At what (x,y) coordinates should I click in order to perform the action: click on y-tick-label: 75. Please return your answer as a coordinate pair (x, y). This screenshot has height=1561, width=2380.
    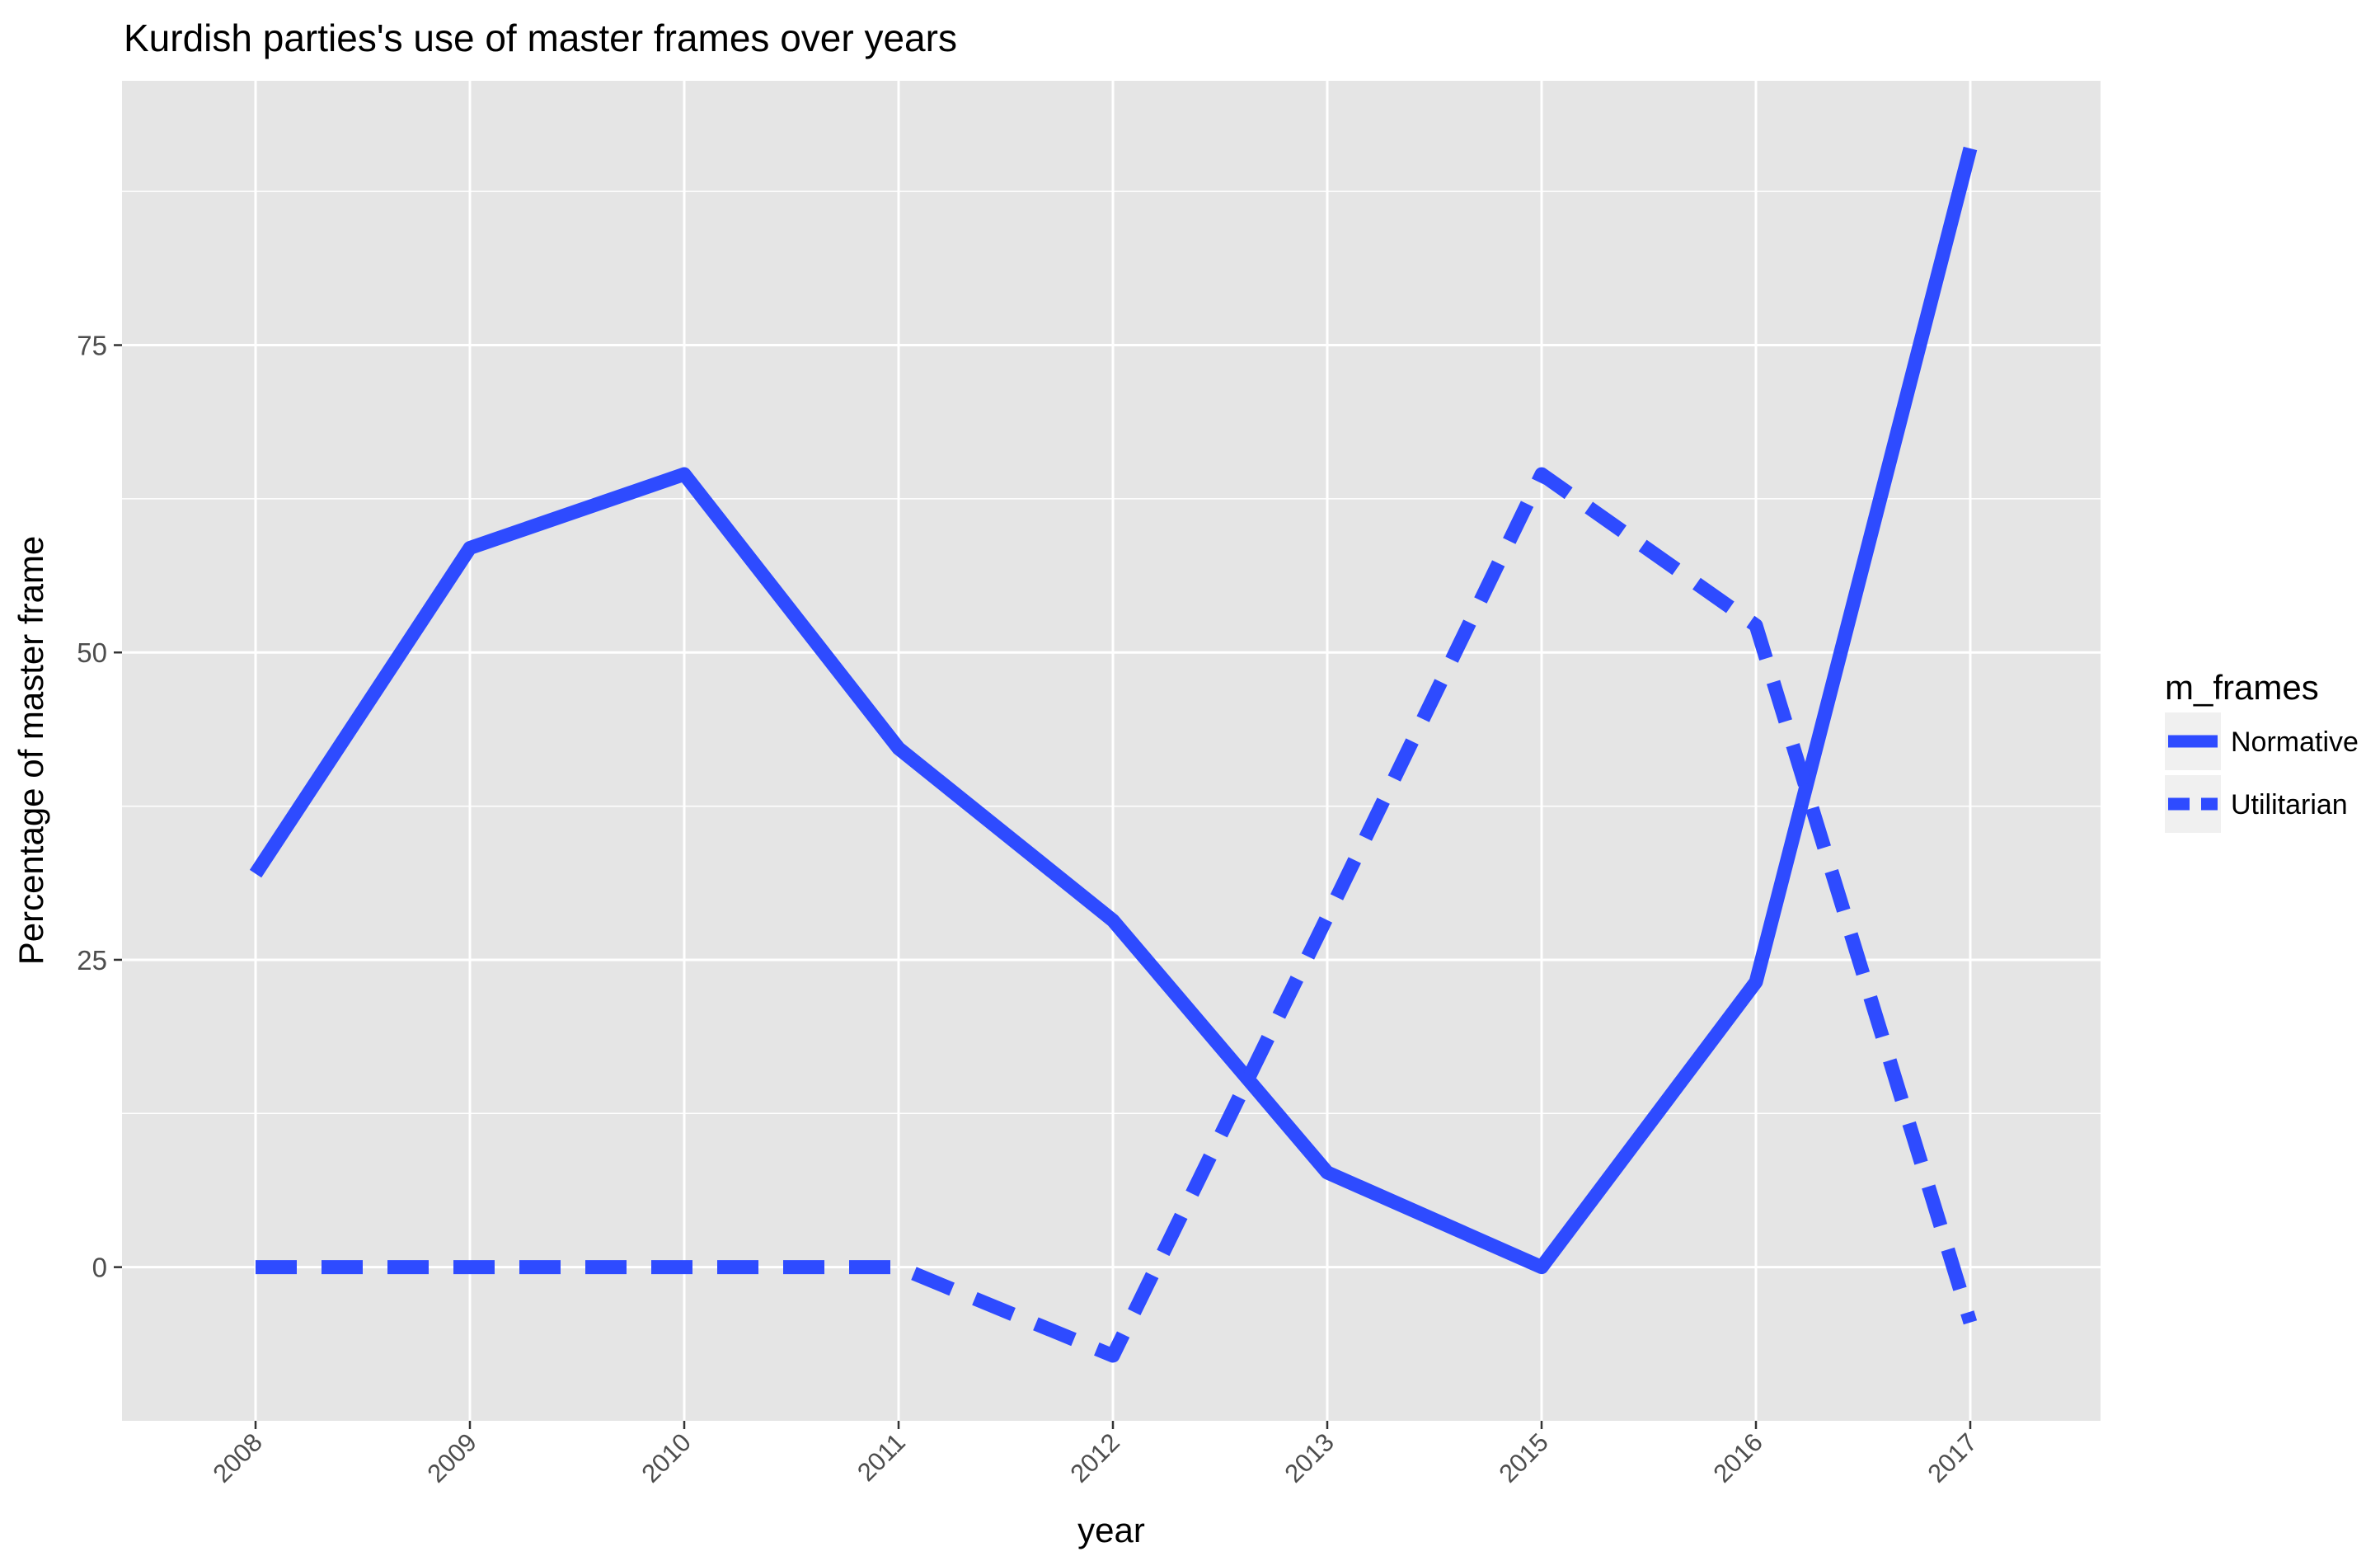
    Looking at the image, I should click on (92, 346).